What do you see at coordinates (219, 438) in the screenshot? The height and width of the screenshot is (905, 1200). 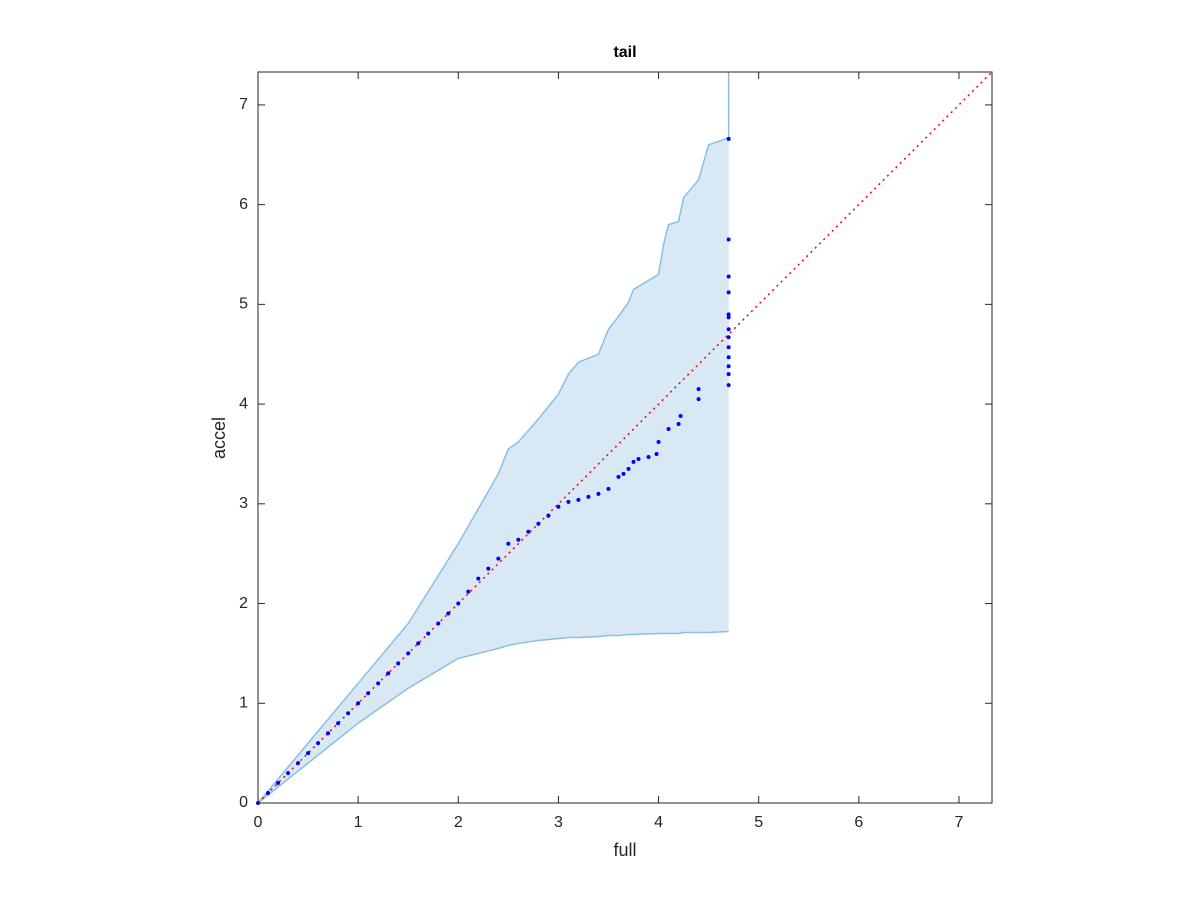 I see `y-axis-label: accel` at bounding box center [219, 438].